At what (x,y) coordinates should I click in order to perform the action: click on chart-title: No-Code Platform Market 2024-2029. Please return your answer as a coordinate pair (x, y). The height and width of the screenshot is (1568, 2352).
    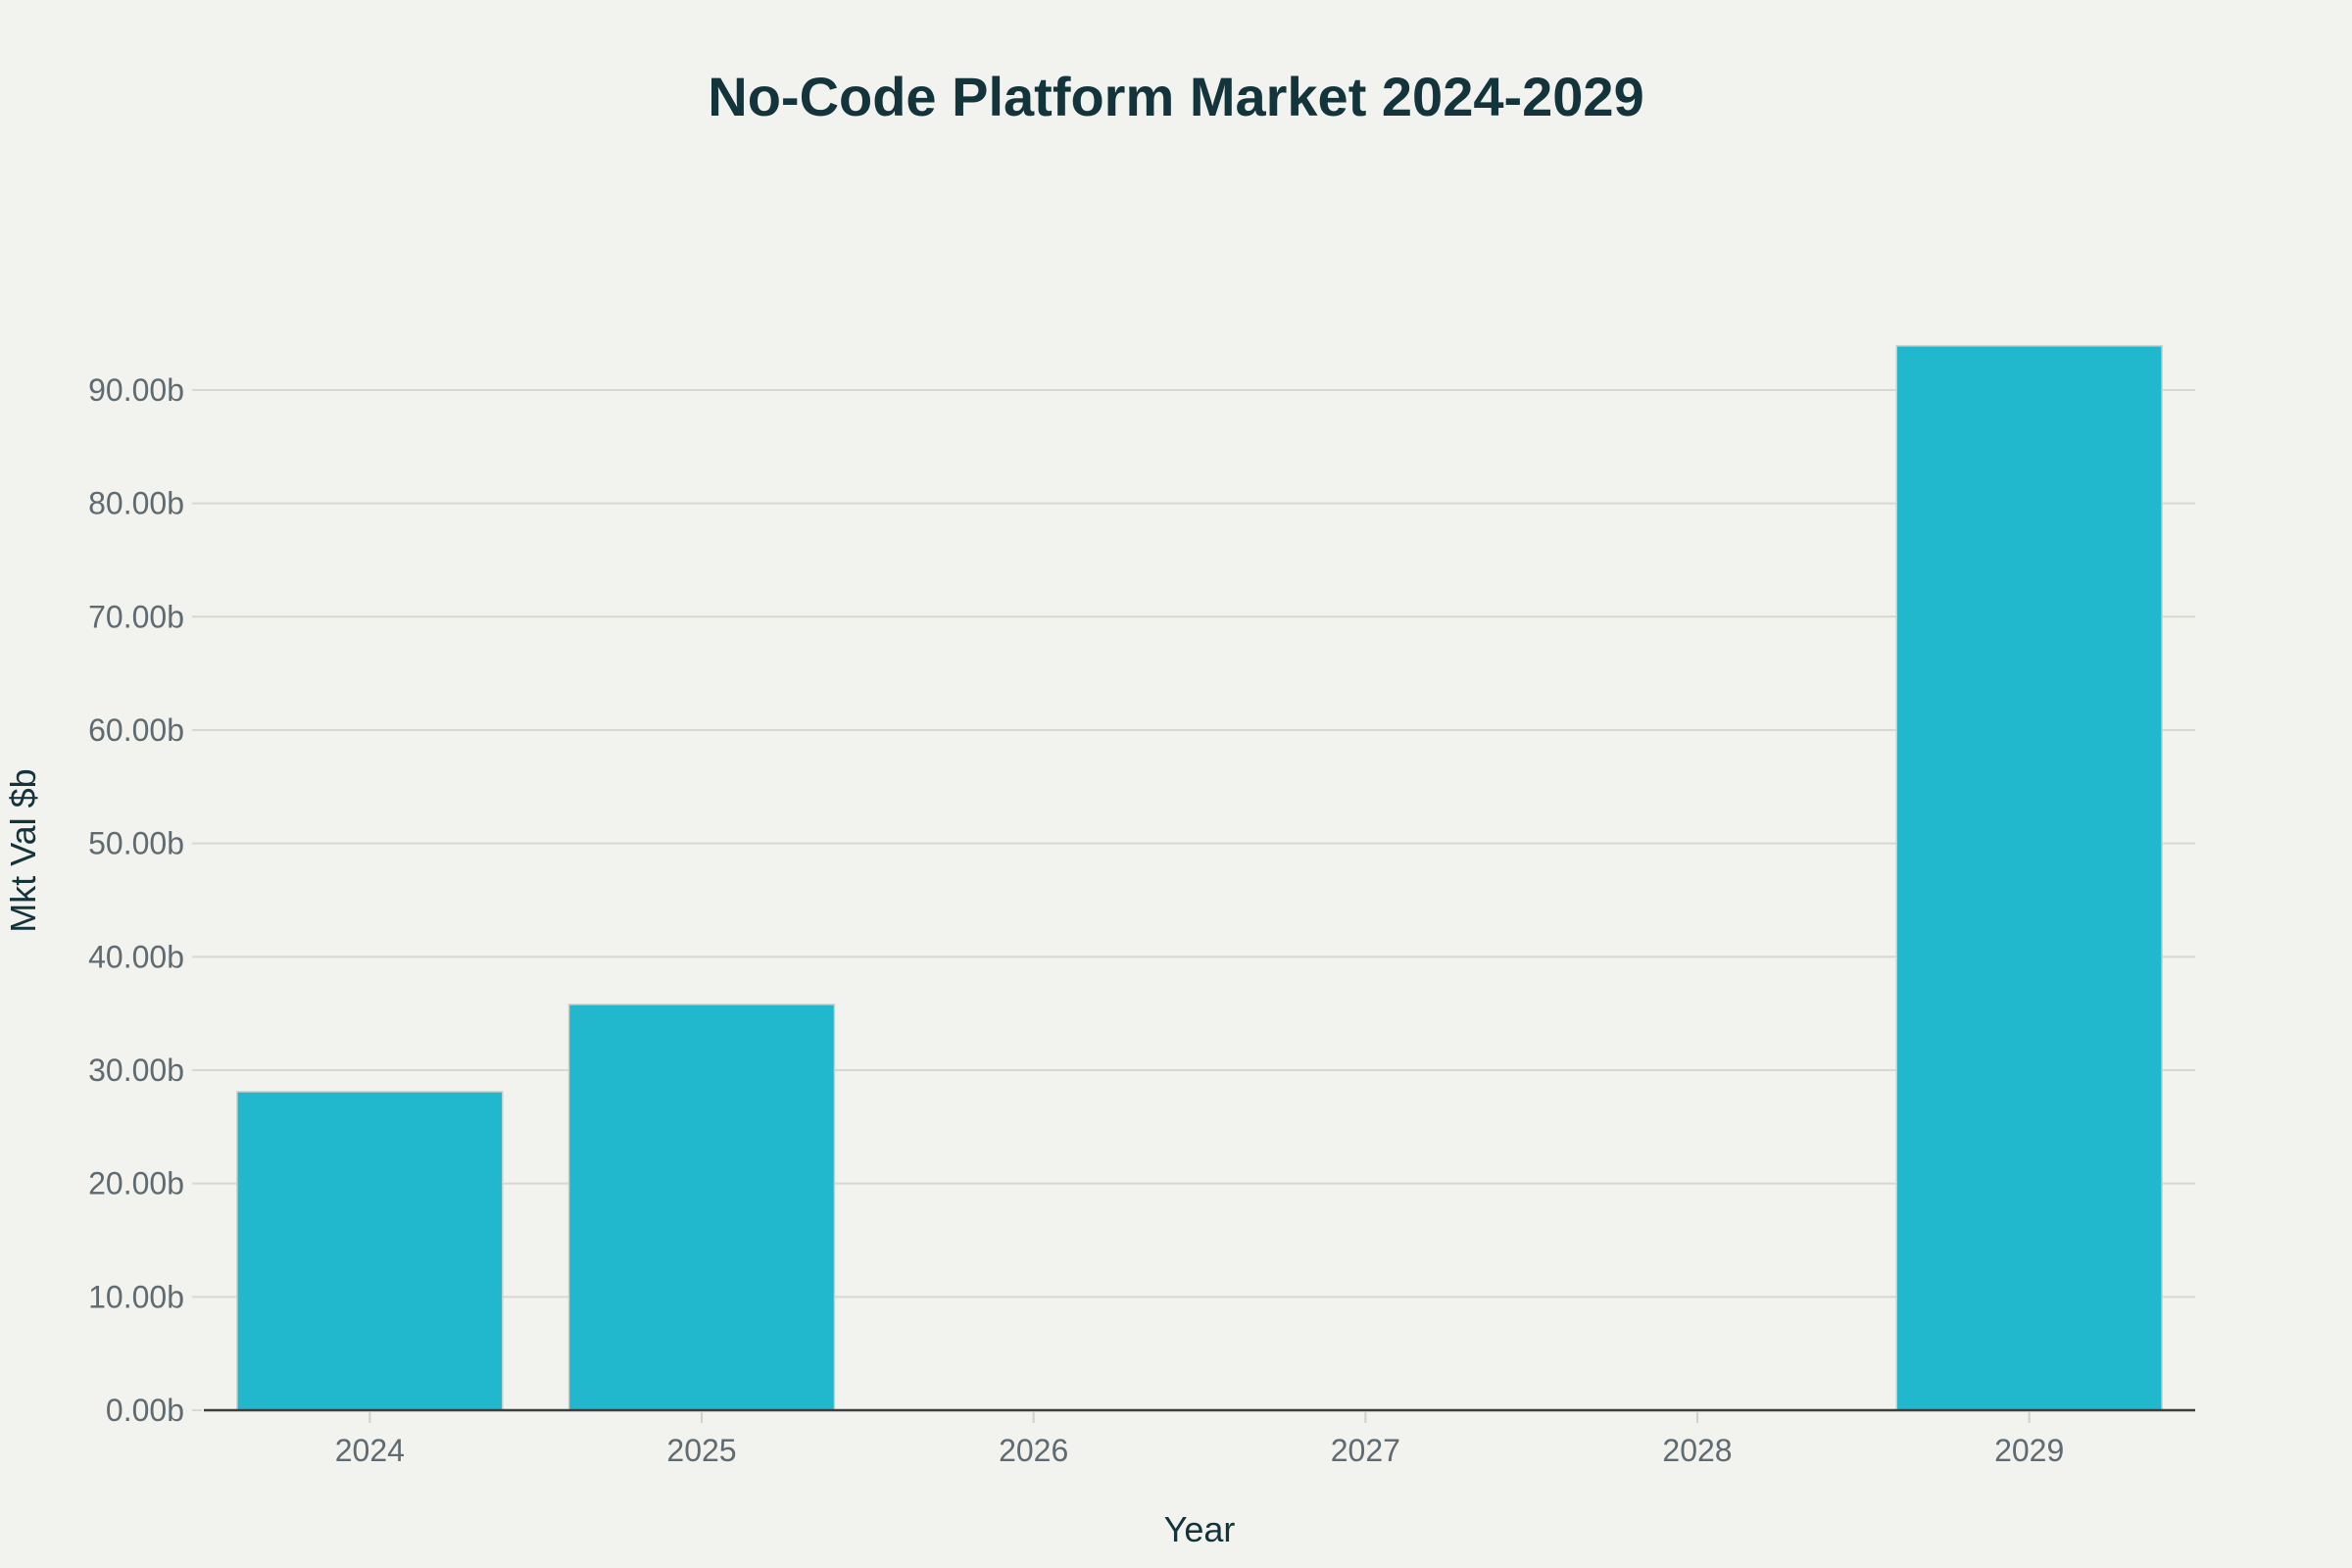
    Looking at the image, I should click on (1175, 96).